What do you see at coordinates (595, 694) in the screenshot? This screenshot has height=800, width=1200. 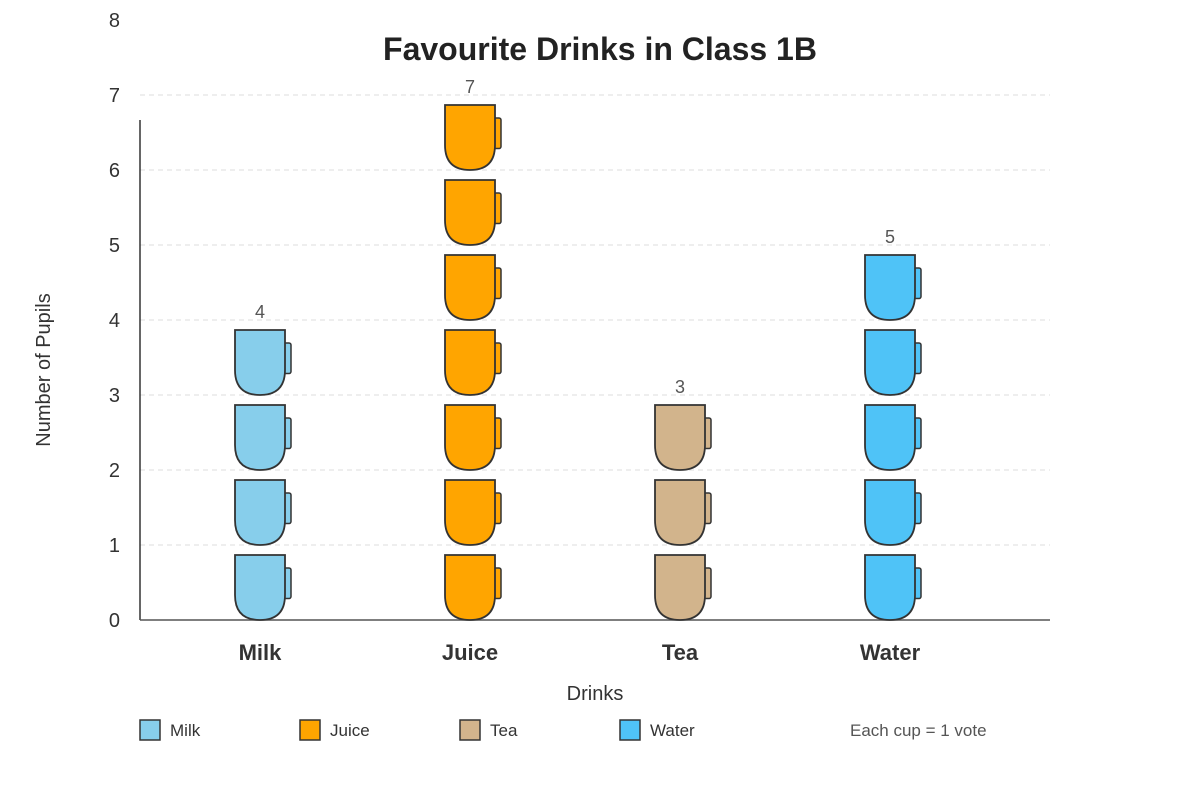 I see `x-axis-label: Drinks` at bounding box center [595, 694].